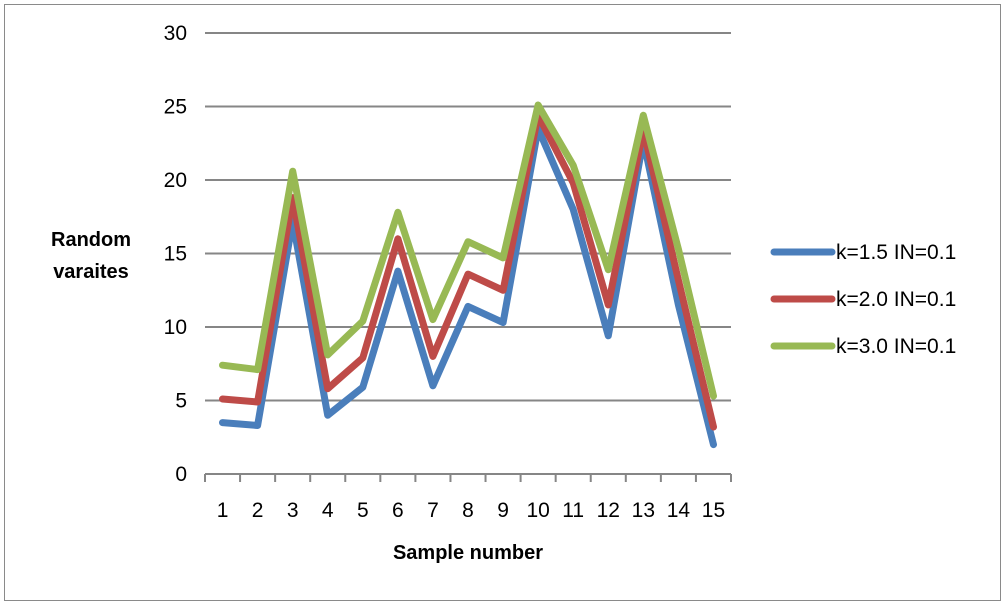 This screenshot has height=607, width=1007. Describe the element at coordinates (398, 510) in the screenshot. I see `x-tick-label: 6` at that location.